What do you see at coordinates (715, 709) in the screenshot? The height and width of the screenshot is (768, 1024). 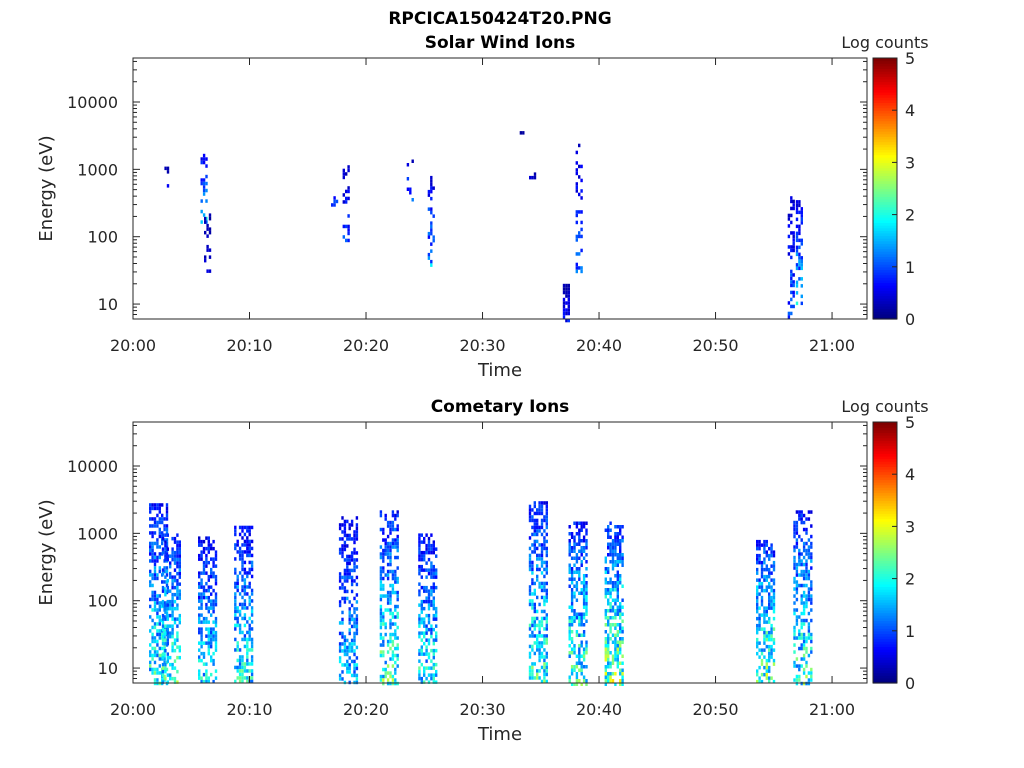 I see `x-tick-label: 20:50` at bounding box center [715, 709].